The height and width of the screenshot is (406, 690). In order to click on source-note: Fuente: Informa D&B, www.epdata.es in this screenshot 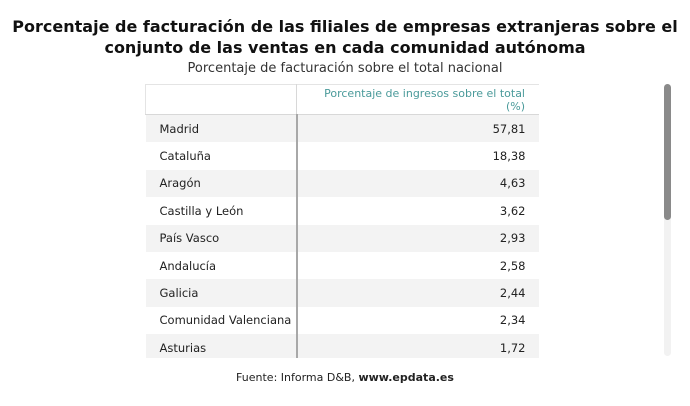, I will do `click(345, 377)`.